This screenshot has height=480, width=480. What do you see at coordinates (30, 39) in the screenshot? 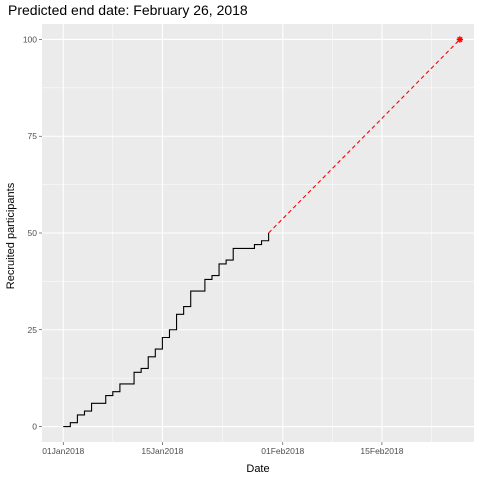
I see `y-tick-label: 100` at bounding box center [30, 39].